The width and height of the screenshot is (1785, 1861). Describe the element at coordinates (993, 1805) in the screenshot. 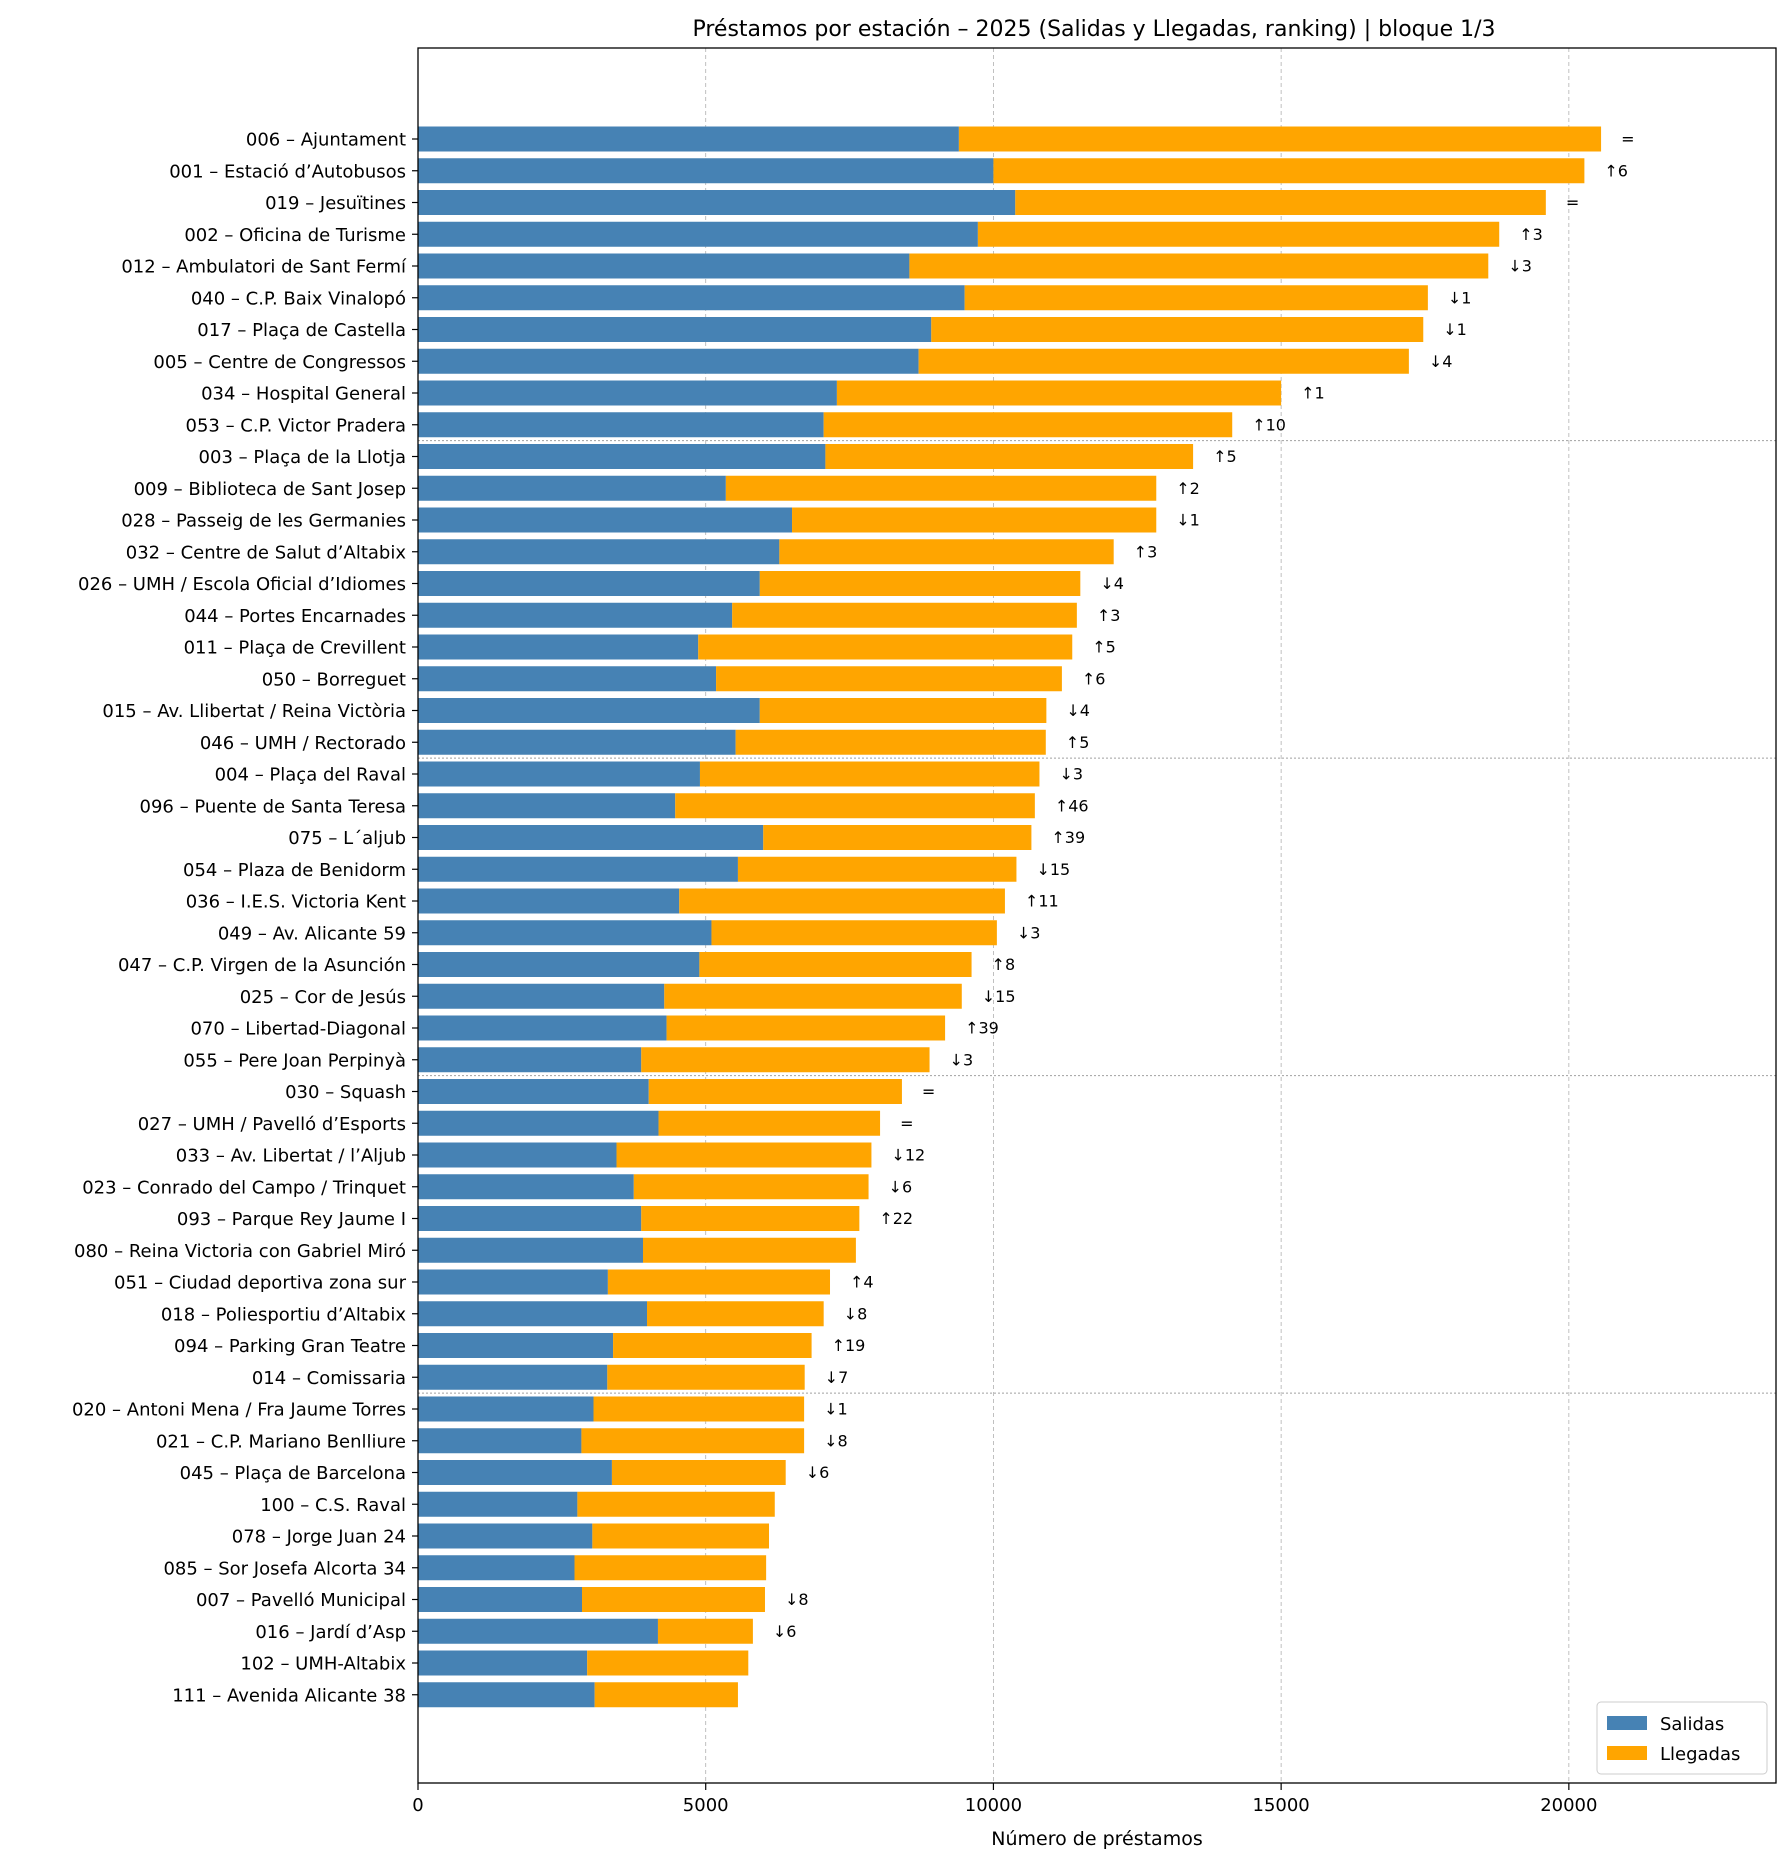

I see `x-tick-label: 10000` at that location.